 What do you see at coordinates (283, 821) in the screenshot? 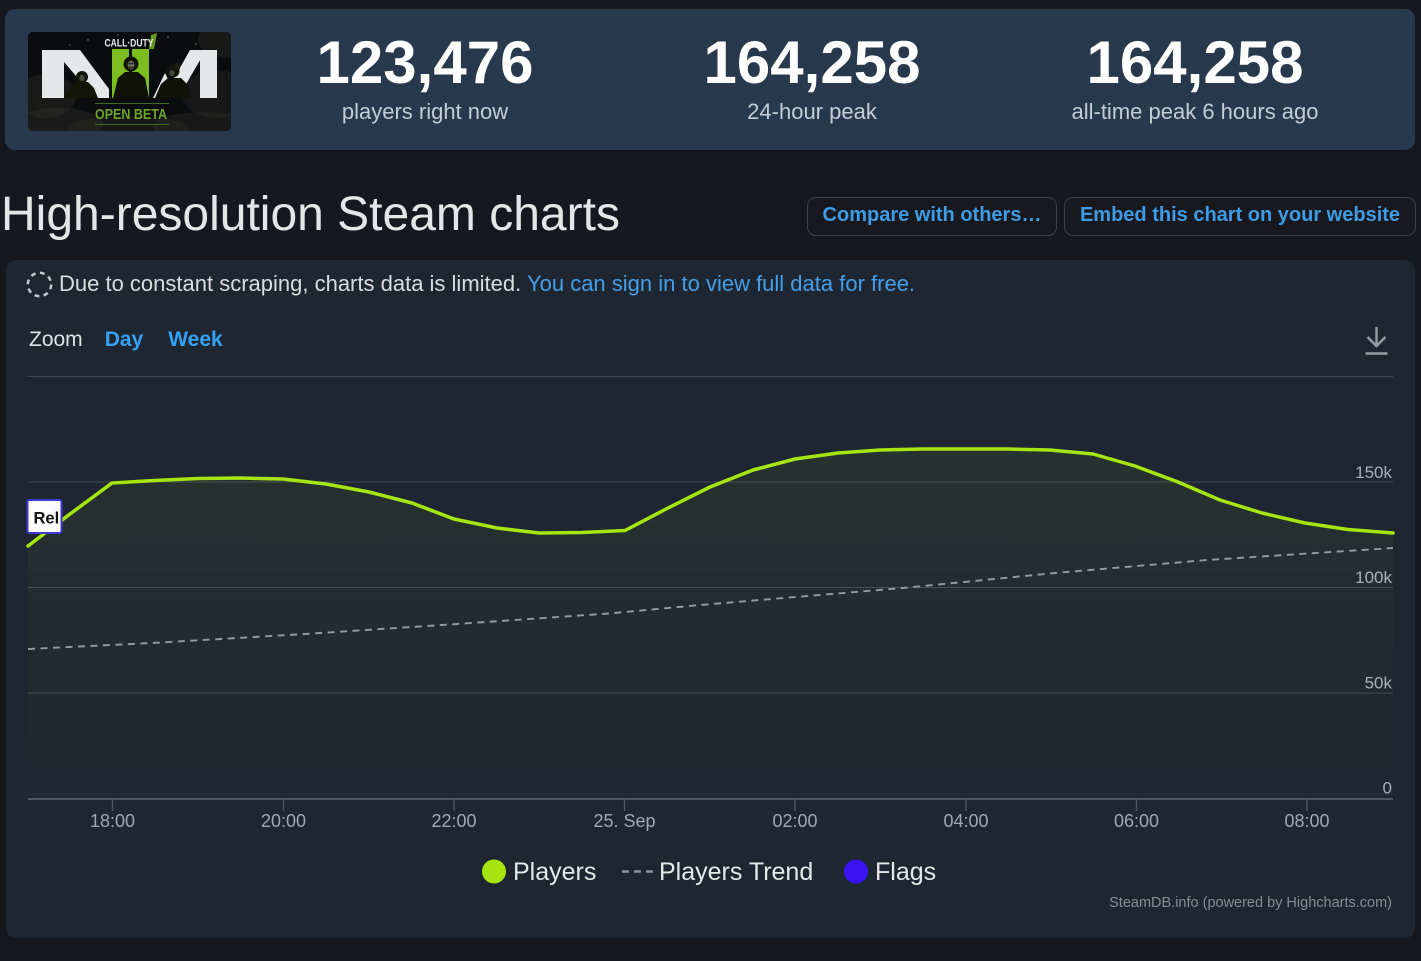
I see `svg-text: 20:00` at bounding box center [283, 821].